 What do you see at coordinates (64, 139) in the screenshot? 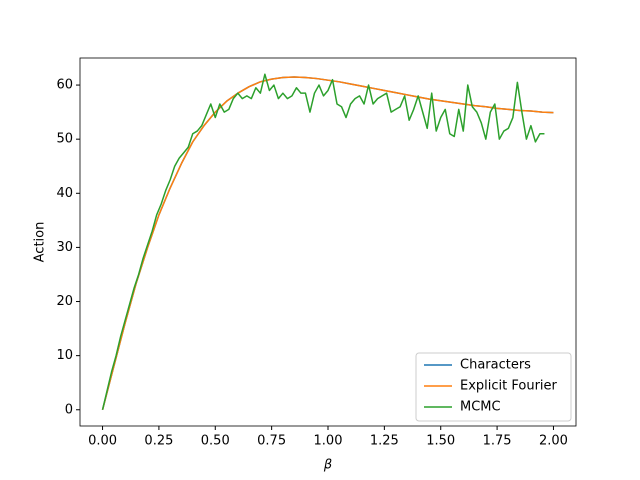
I see `y-tick-label: 50` at bounding box center [64, 139].